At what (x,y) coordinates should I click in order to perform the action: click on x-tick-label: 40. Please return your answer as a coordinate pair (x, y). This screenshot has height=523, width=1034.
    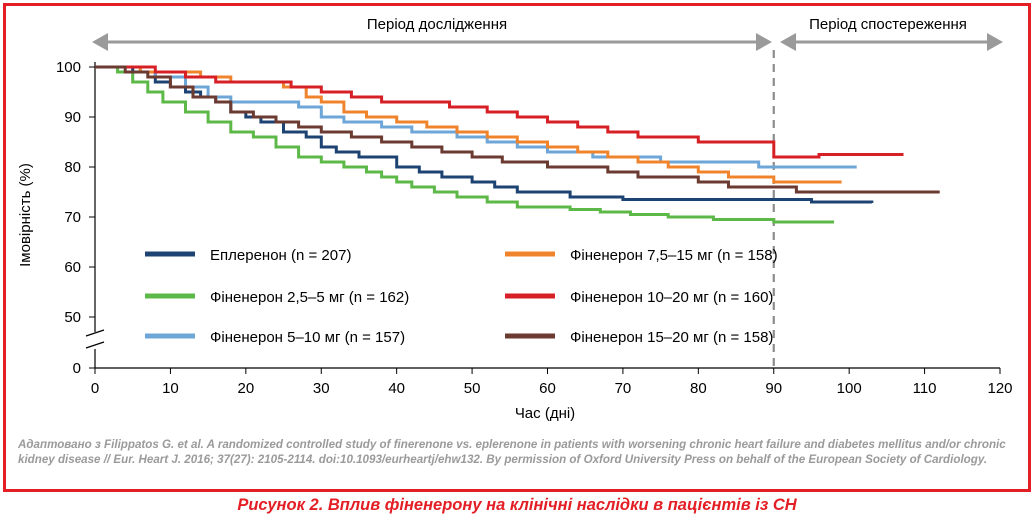
    Looking at the image, I should click on (396, 388).